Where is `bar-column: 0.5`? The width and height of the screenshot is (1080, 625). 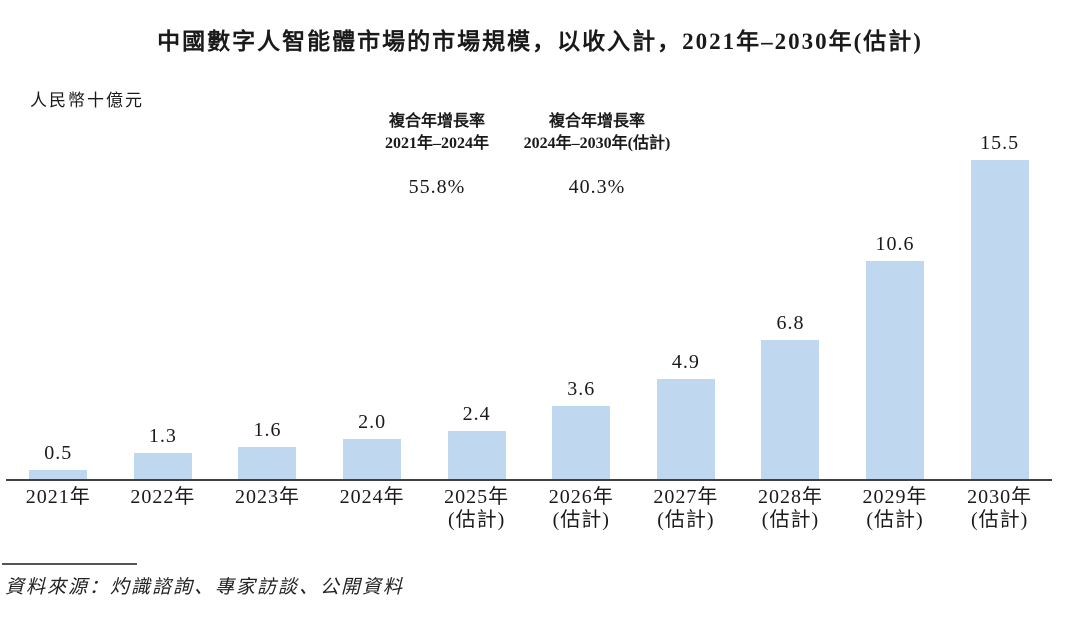 bar-column: 0.5 is located at coordinates (58, 305).